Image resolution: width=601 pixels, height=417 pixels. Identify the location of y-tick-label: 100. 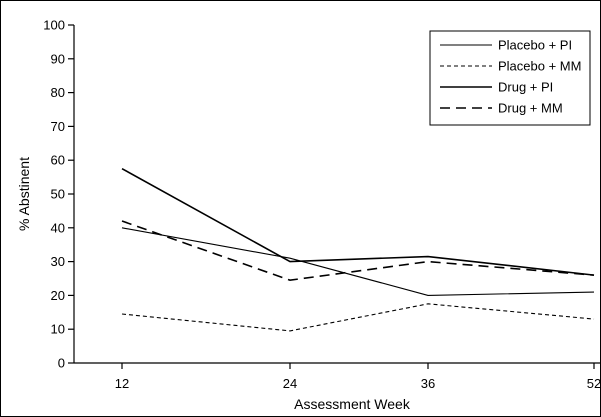
(54, 25).